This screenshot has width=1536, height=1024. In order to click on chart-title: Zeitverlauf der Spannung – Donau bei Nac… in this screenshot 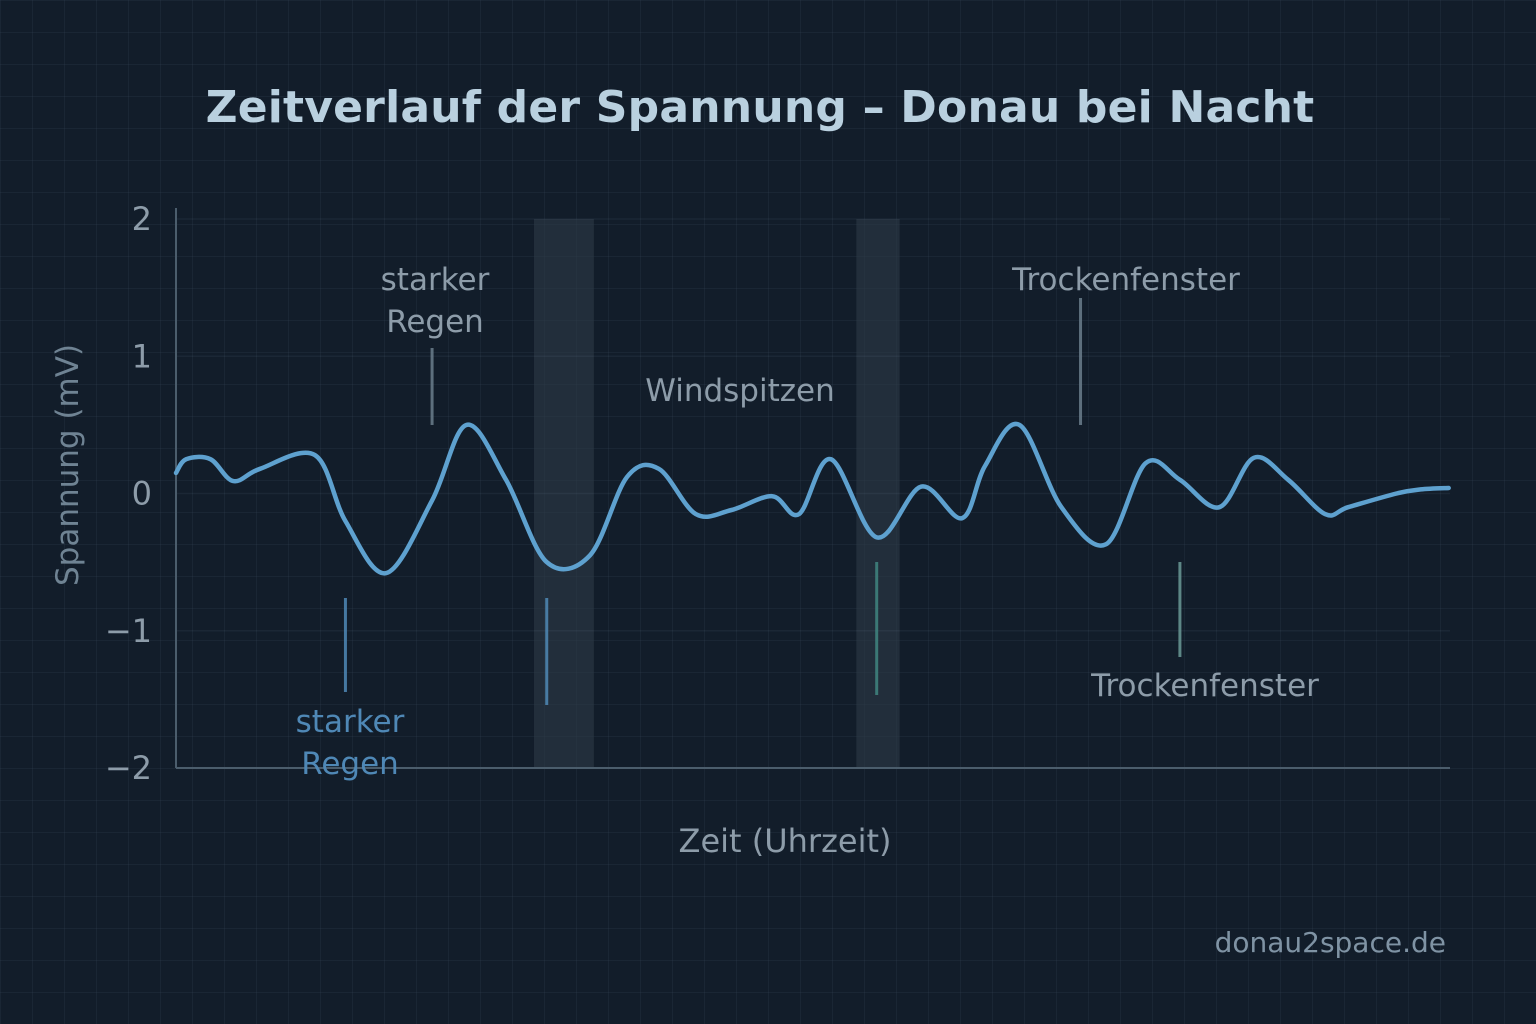, I will do `click(760, 107)`.